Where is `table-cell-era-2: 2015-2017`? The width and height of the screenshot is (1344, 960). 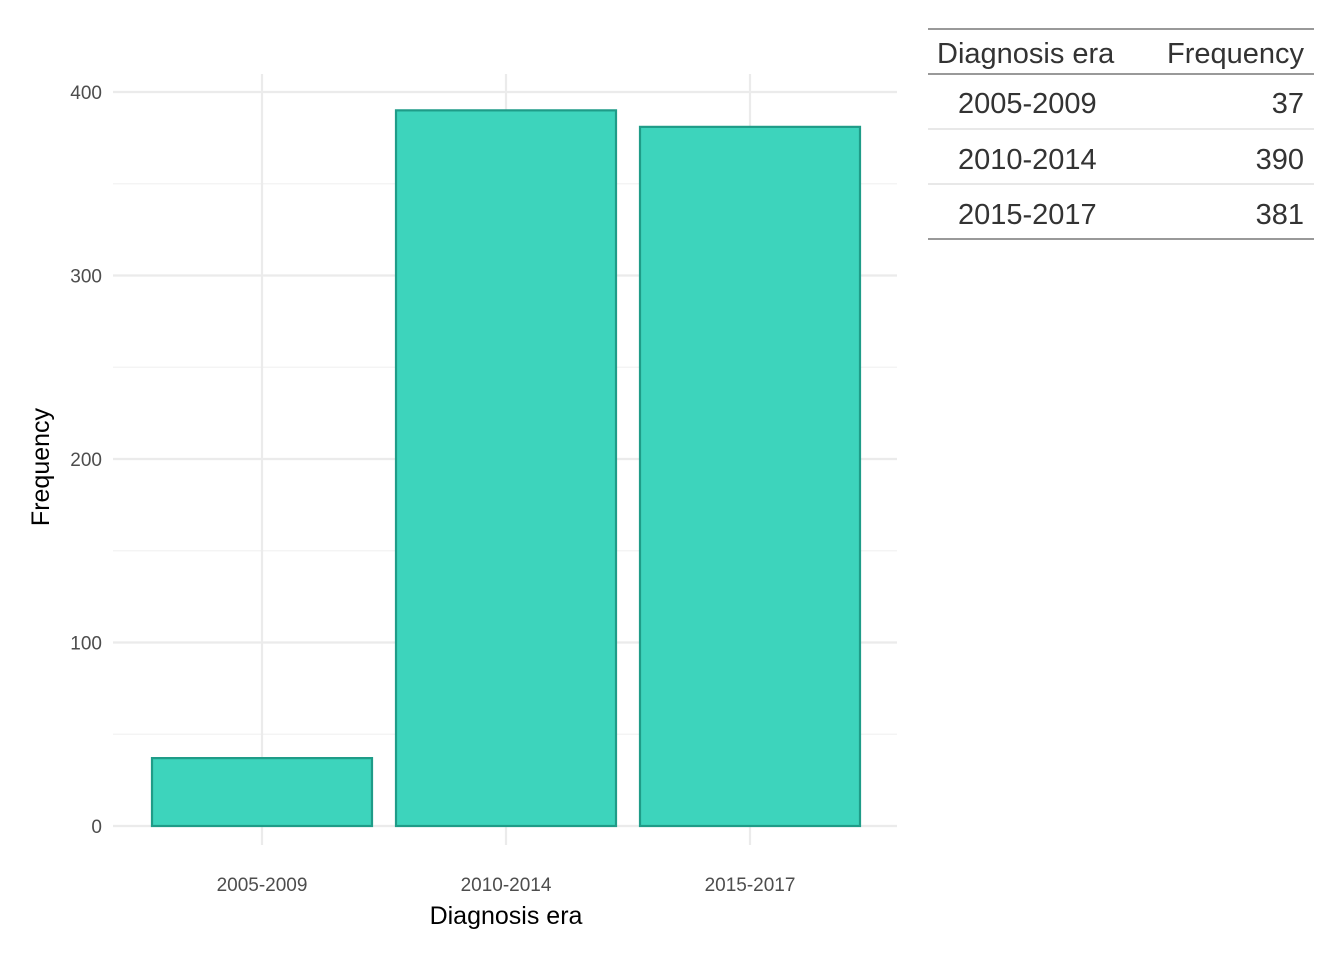
table-cell-era-2: 2015-2017 is located at coordinates (1027, 215).